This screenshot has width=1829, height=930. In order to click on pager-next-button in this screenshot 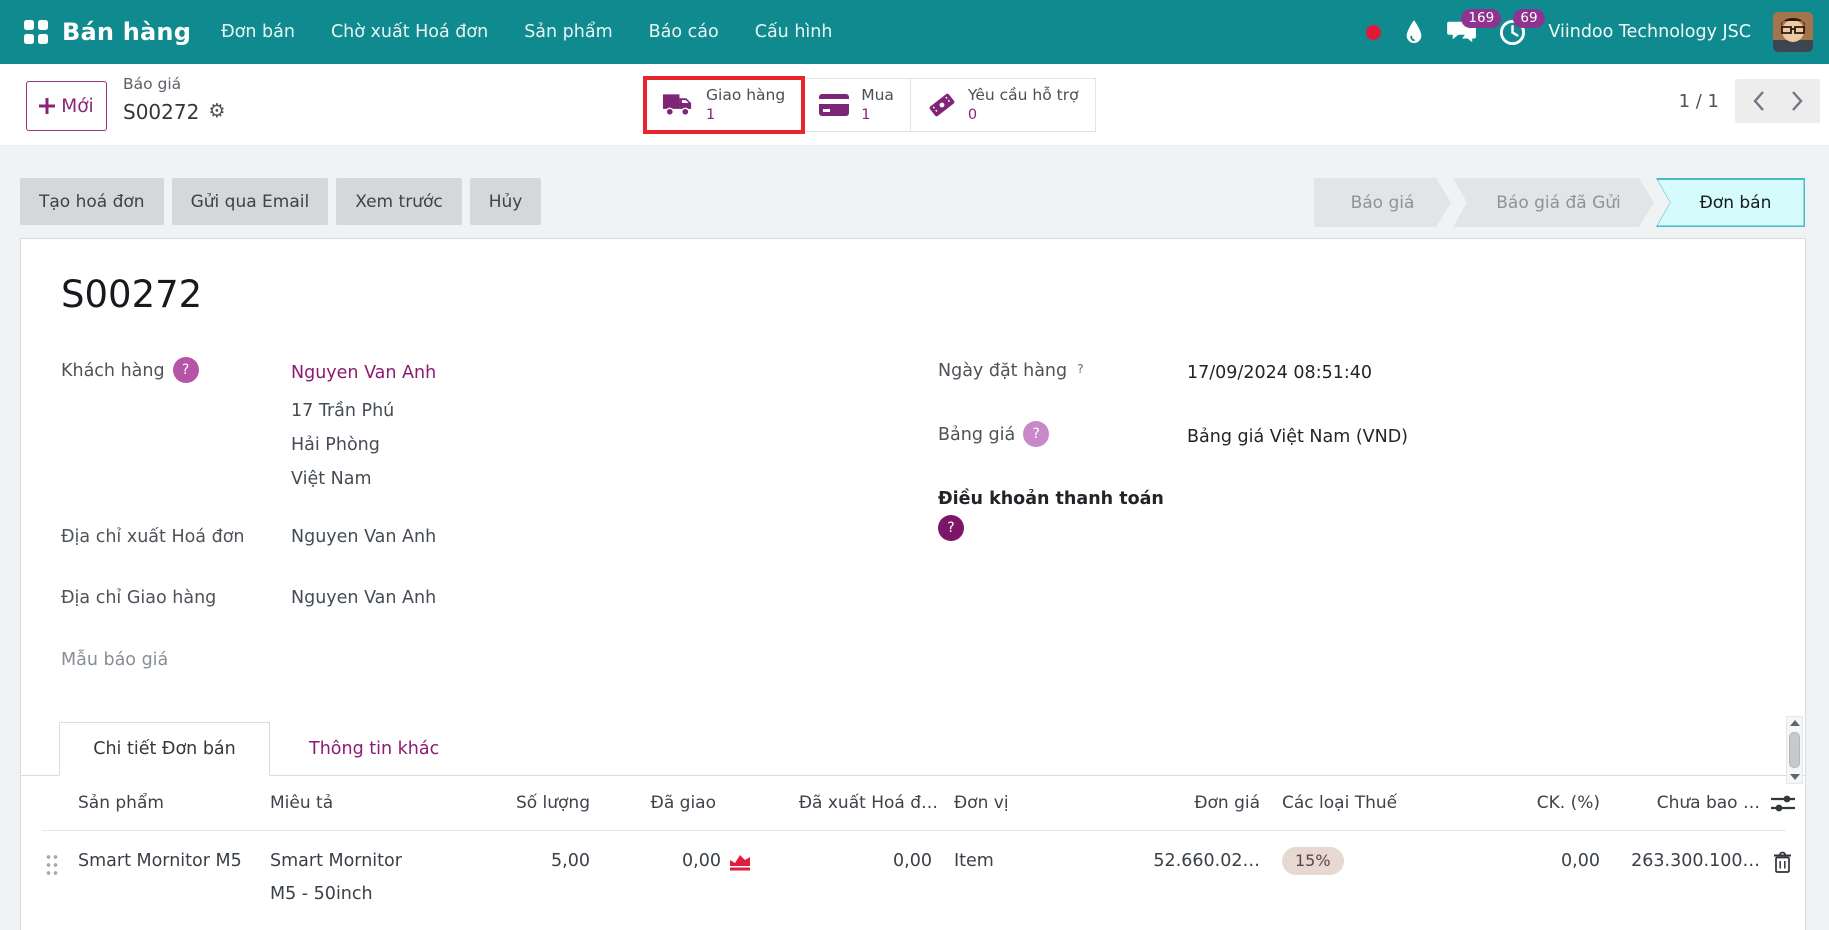, I will do `click(1796, 101)`.